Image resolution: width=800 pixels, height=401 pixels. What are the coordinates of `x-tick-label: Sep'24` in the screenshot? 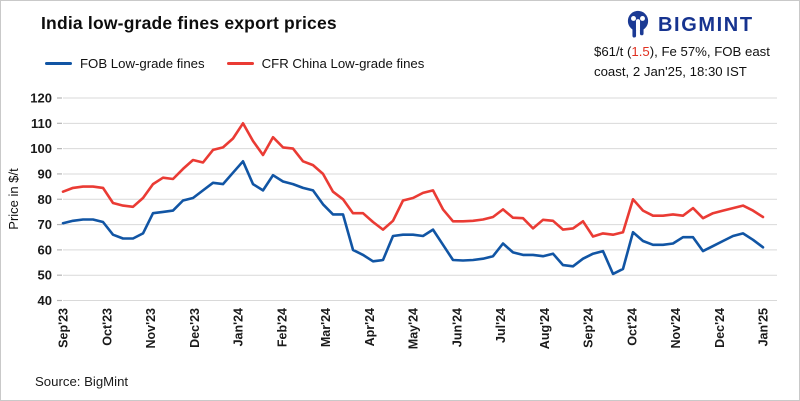 It's located at (589, 328).